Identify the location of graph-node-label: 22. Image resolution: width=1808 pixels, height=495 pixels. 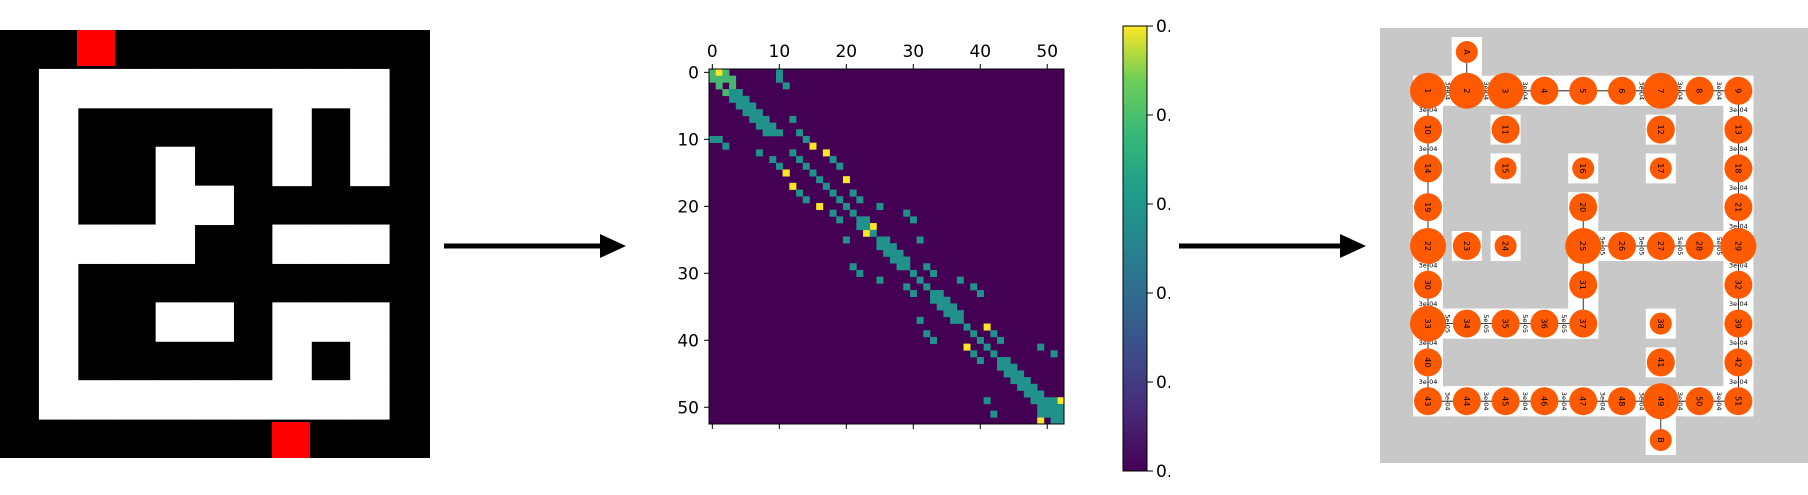
(1427, 246).